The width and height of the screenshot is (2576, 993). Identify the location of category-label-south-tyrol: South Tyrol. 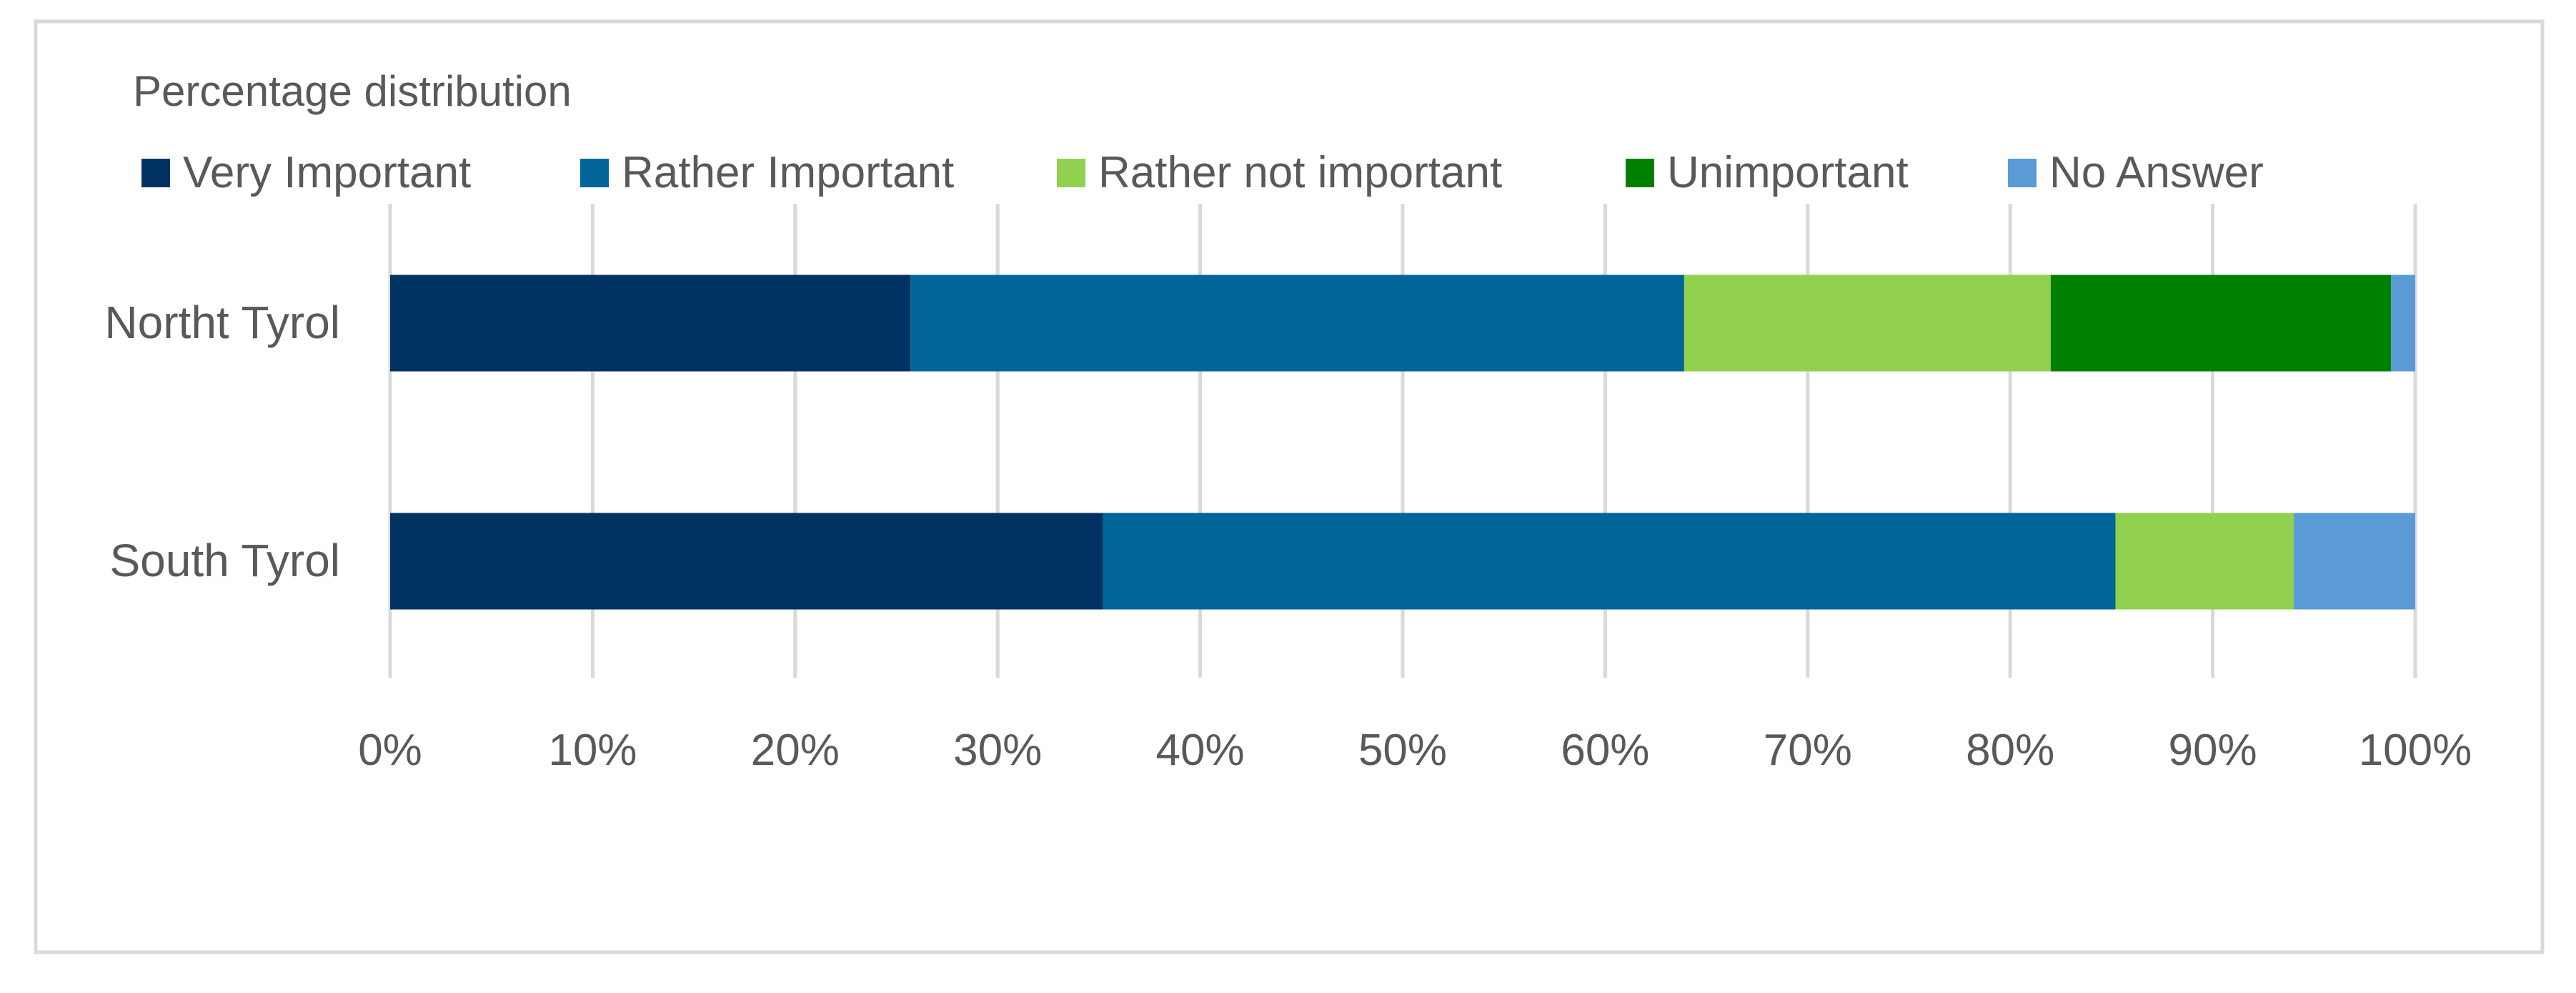
(224, 560).